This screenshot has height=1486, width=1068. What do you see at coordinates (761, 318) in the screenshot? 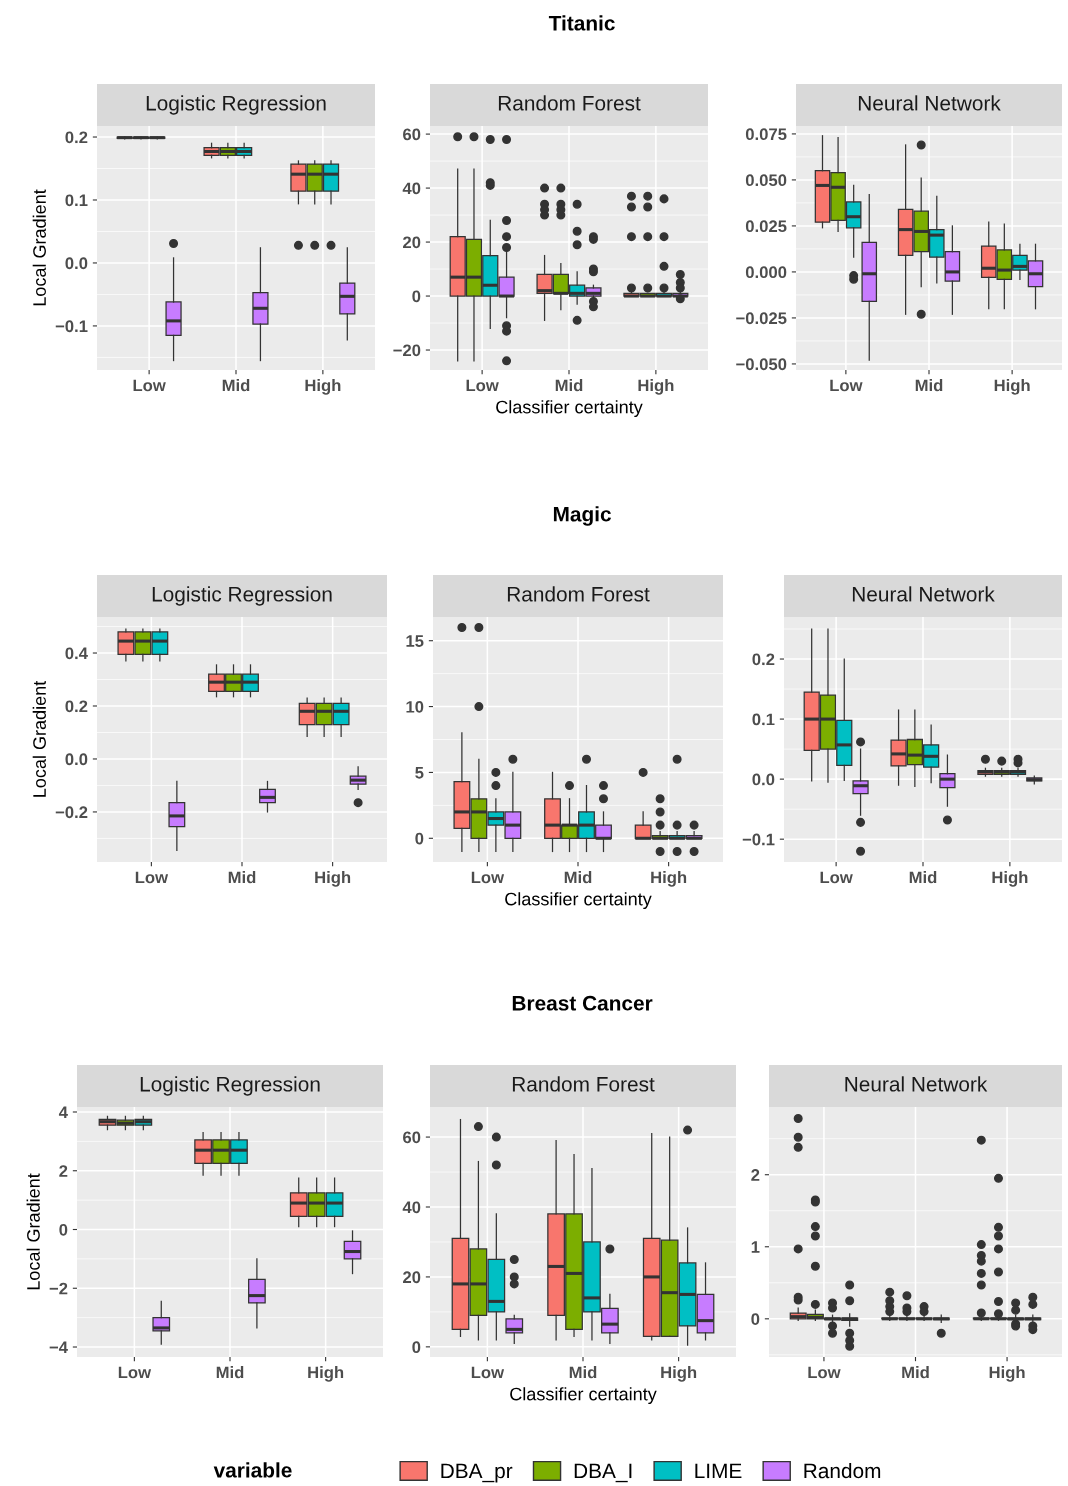
I see `y-tick-label: −0.025` at bounding box center [761, 318].